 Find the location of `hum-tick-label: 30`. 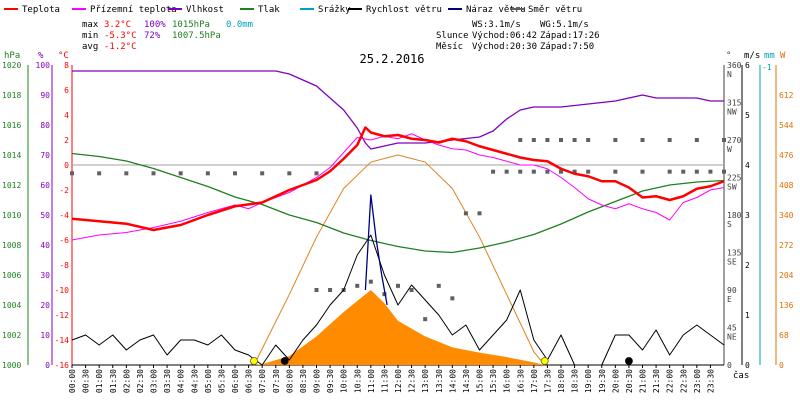

hum-tick-label: 30 is located at coordinates (45, 275).